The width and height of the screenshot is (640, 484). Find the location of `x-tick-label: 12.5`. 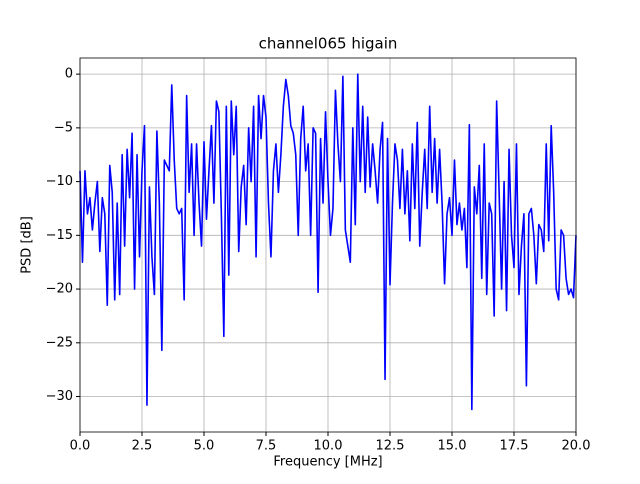

x-tick-label: 12.5 is located at coordinates (390, 446).